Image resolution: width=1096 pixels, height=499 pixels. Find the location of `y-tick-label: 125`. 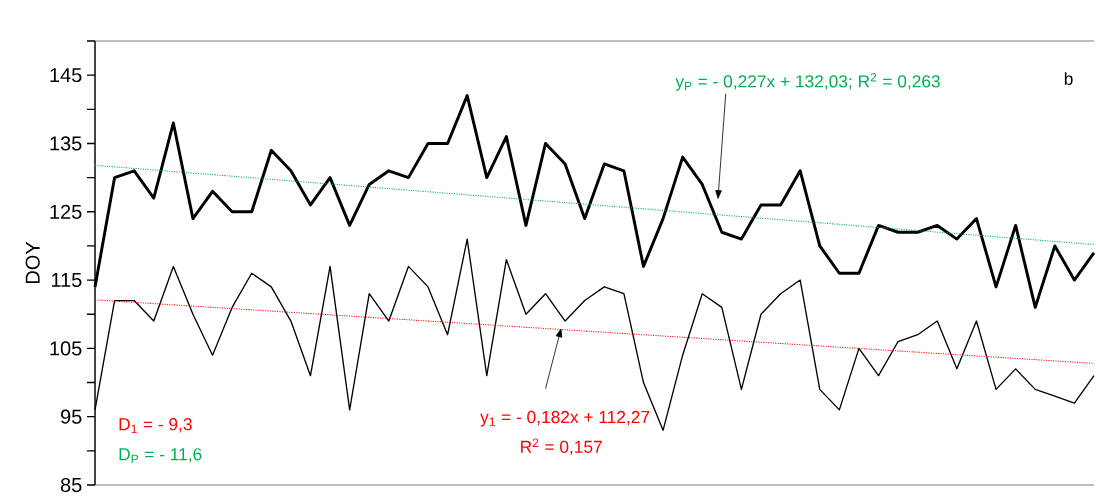

y-tick-label: 125 is located at coordinates (66, 211).